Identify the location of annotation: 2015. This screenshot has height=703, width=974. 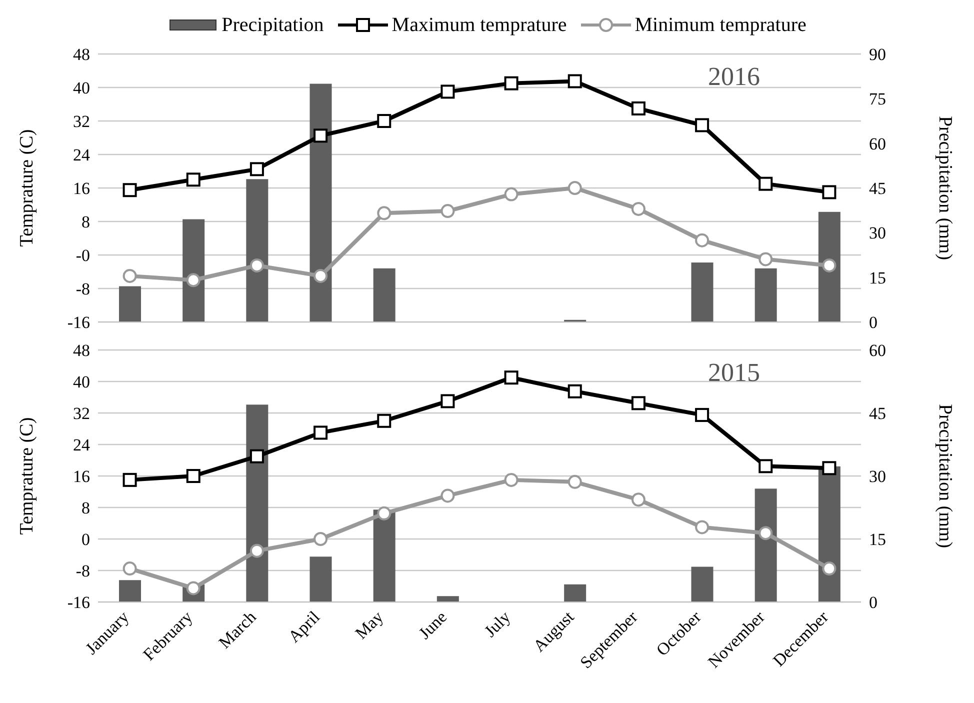
(734, 373).